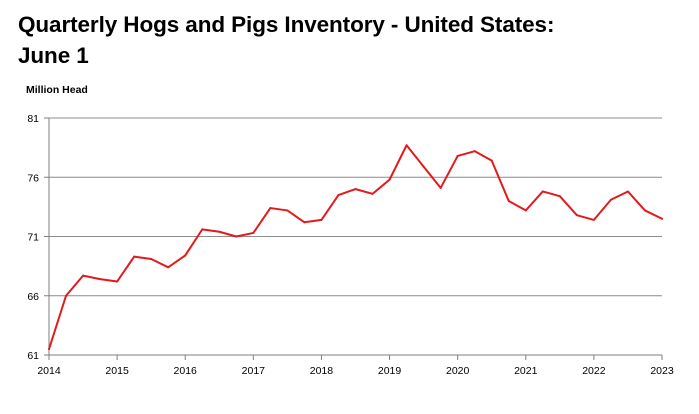  I want to click on x-tick-label: 2019, so click(390, 371).